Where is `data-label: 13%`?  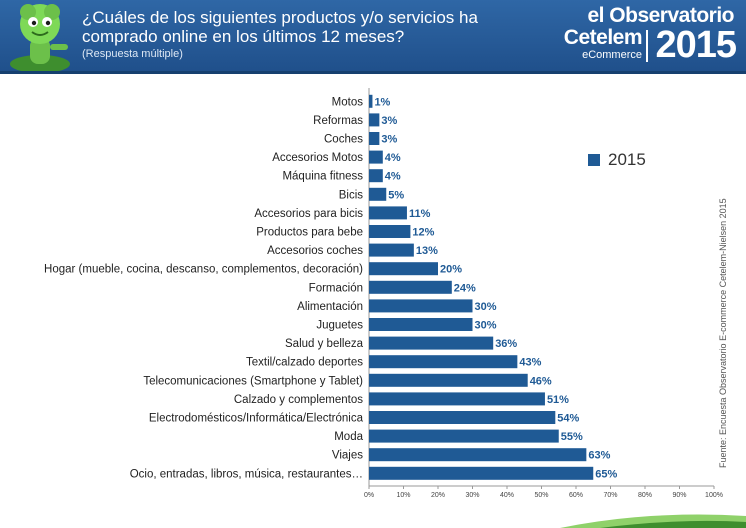
data-label: 13% is located at coordinates (427, 251).